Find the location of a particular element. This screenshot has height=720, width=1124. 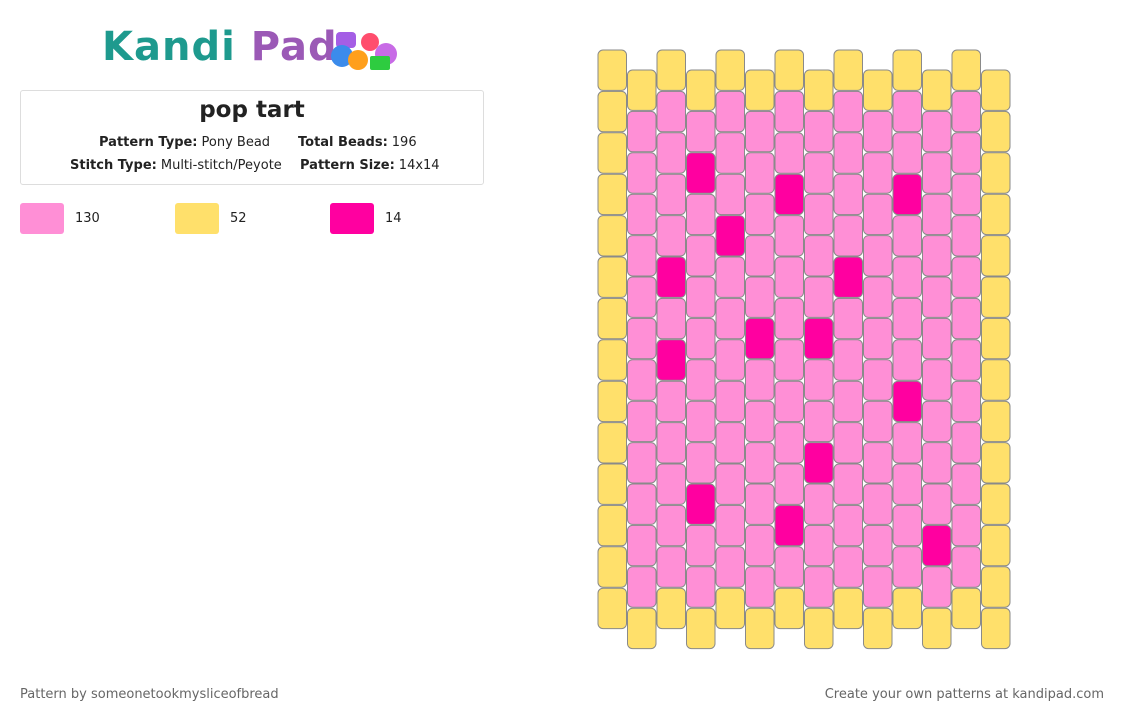

color-swatch is located at coordinates (197, 218).